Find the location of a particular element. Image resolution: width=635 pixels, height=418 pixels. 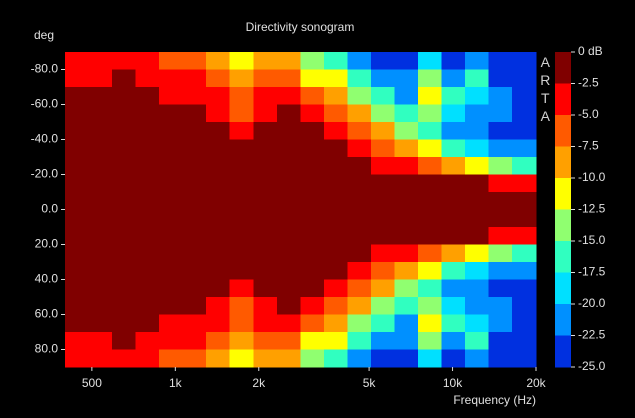

colorbar-label: -12.5 is located at coordinates (592, 209).